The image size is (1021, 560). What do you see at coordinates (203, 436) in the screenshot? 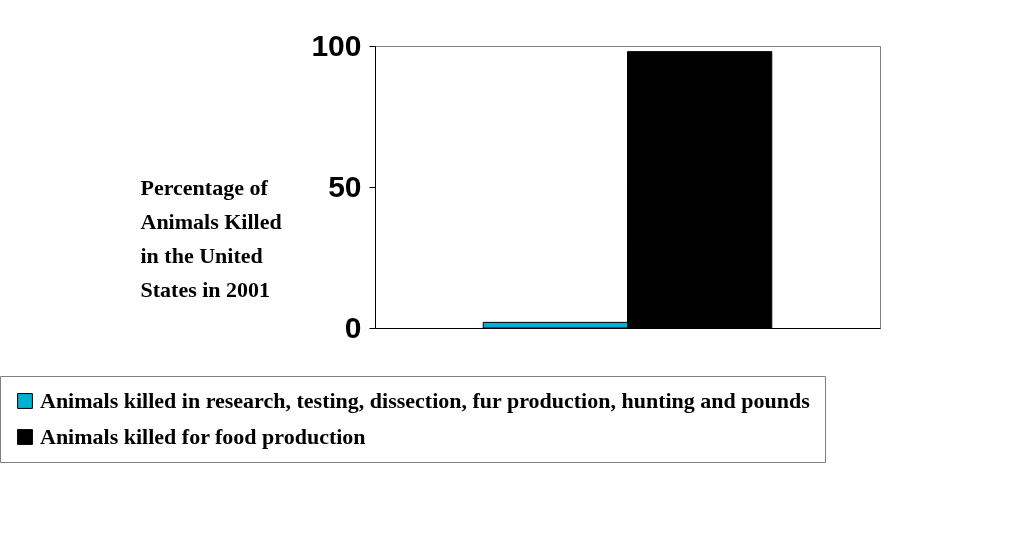
I see `legend-label: Animals killed for food production` at bounding box center [203, 436].